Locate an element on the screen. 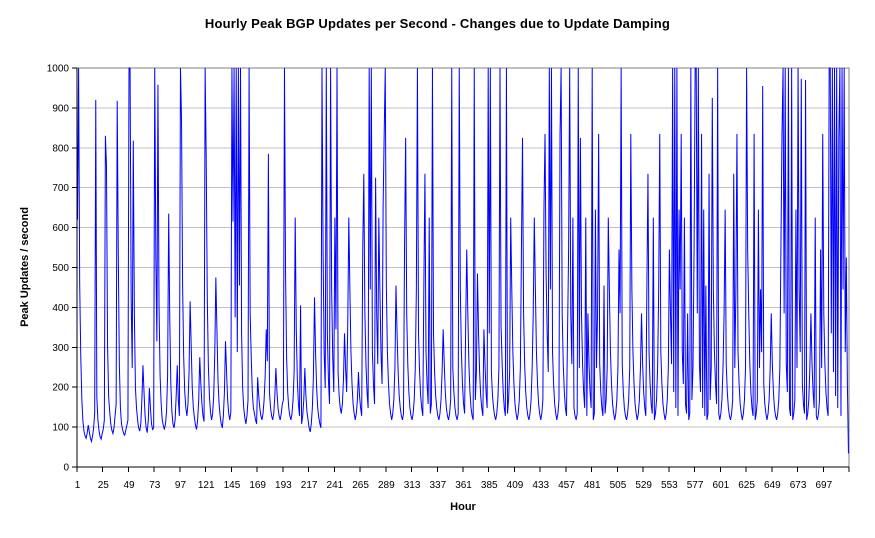 Image resolution: width=875 pixels, height=538 pixels. x-axis-title: Hour is located at coordinates (463, 507).